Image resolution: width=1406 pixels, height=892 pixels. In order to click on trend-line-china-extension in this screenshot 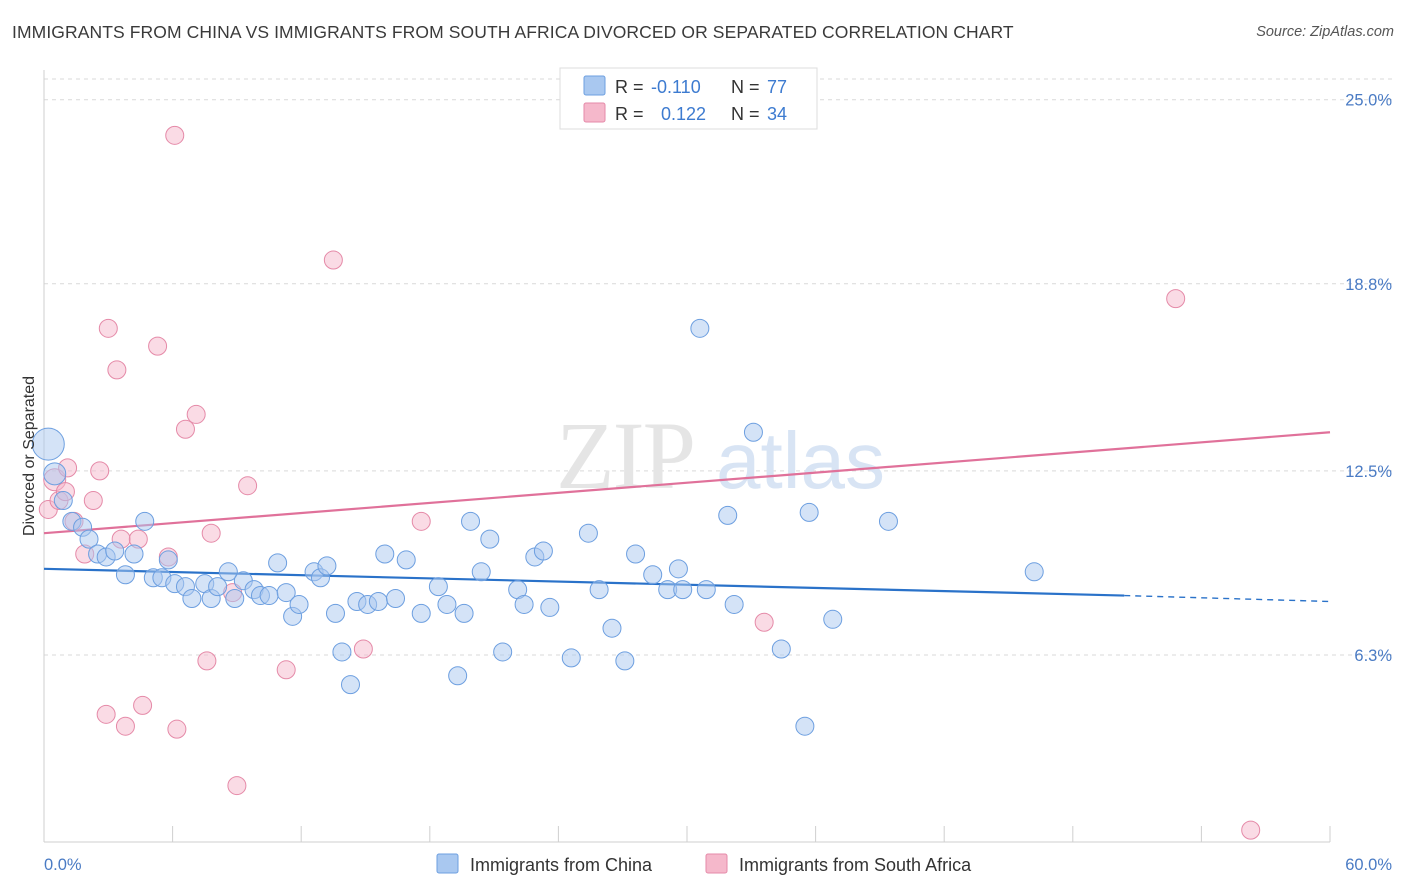, I will do `click(1227, 598)`.